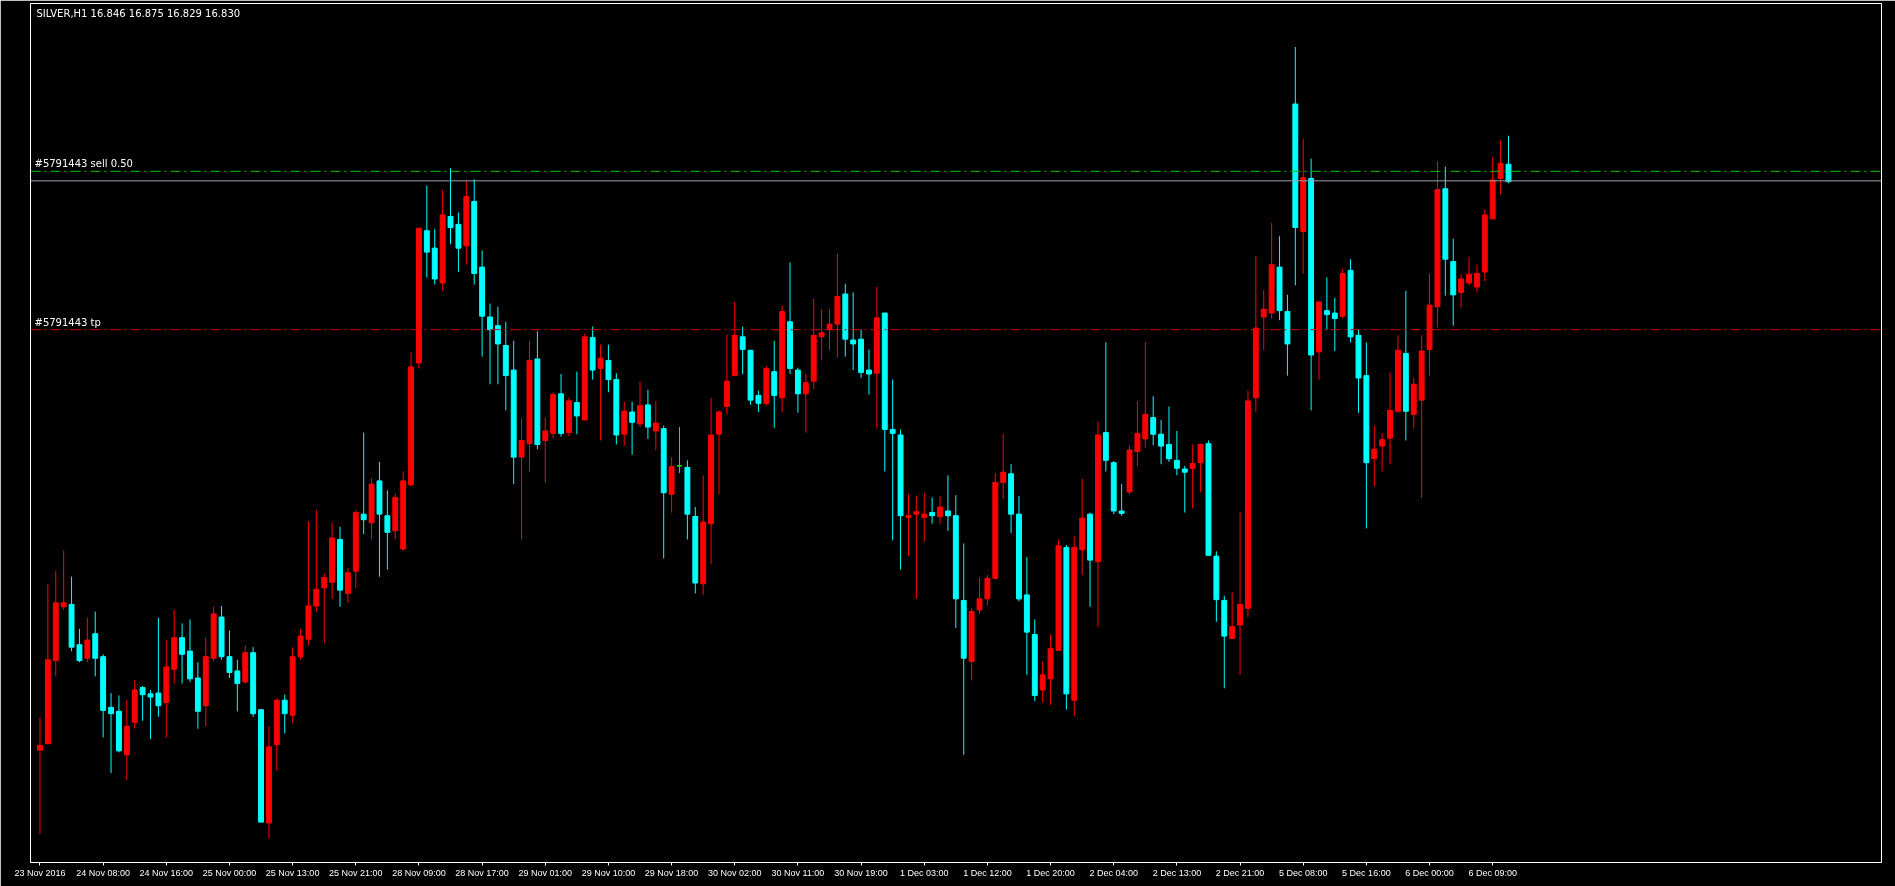 The height and width of the screenshot is (886, 1895). What do you see at coordinates (1366, 872) in the screenshot?
I see `x-tick-label: 5 Dec 16:00` at bounding box center [1366, 872].